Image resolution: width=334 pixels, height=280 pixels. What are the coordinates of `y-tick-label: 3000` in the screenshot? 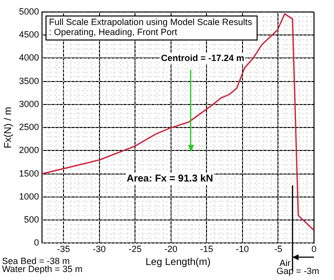 It's located at (29, 103).